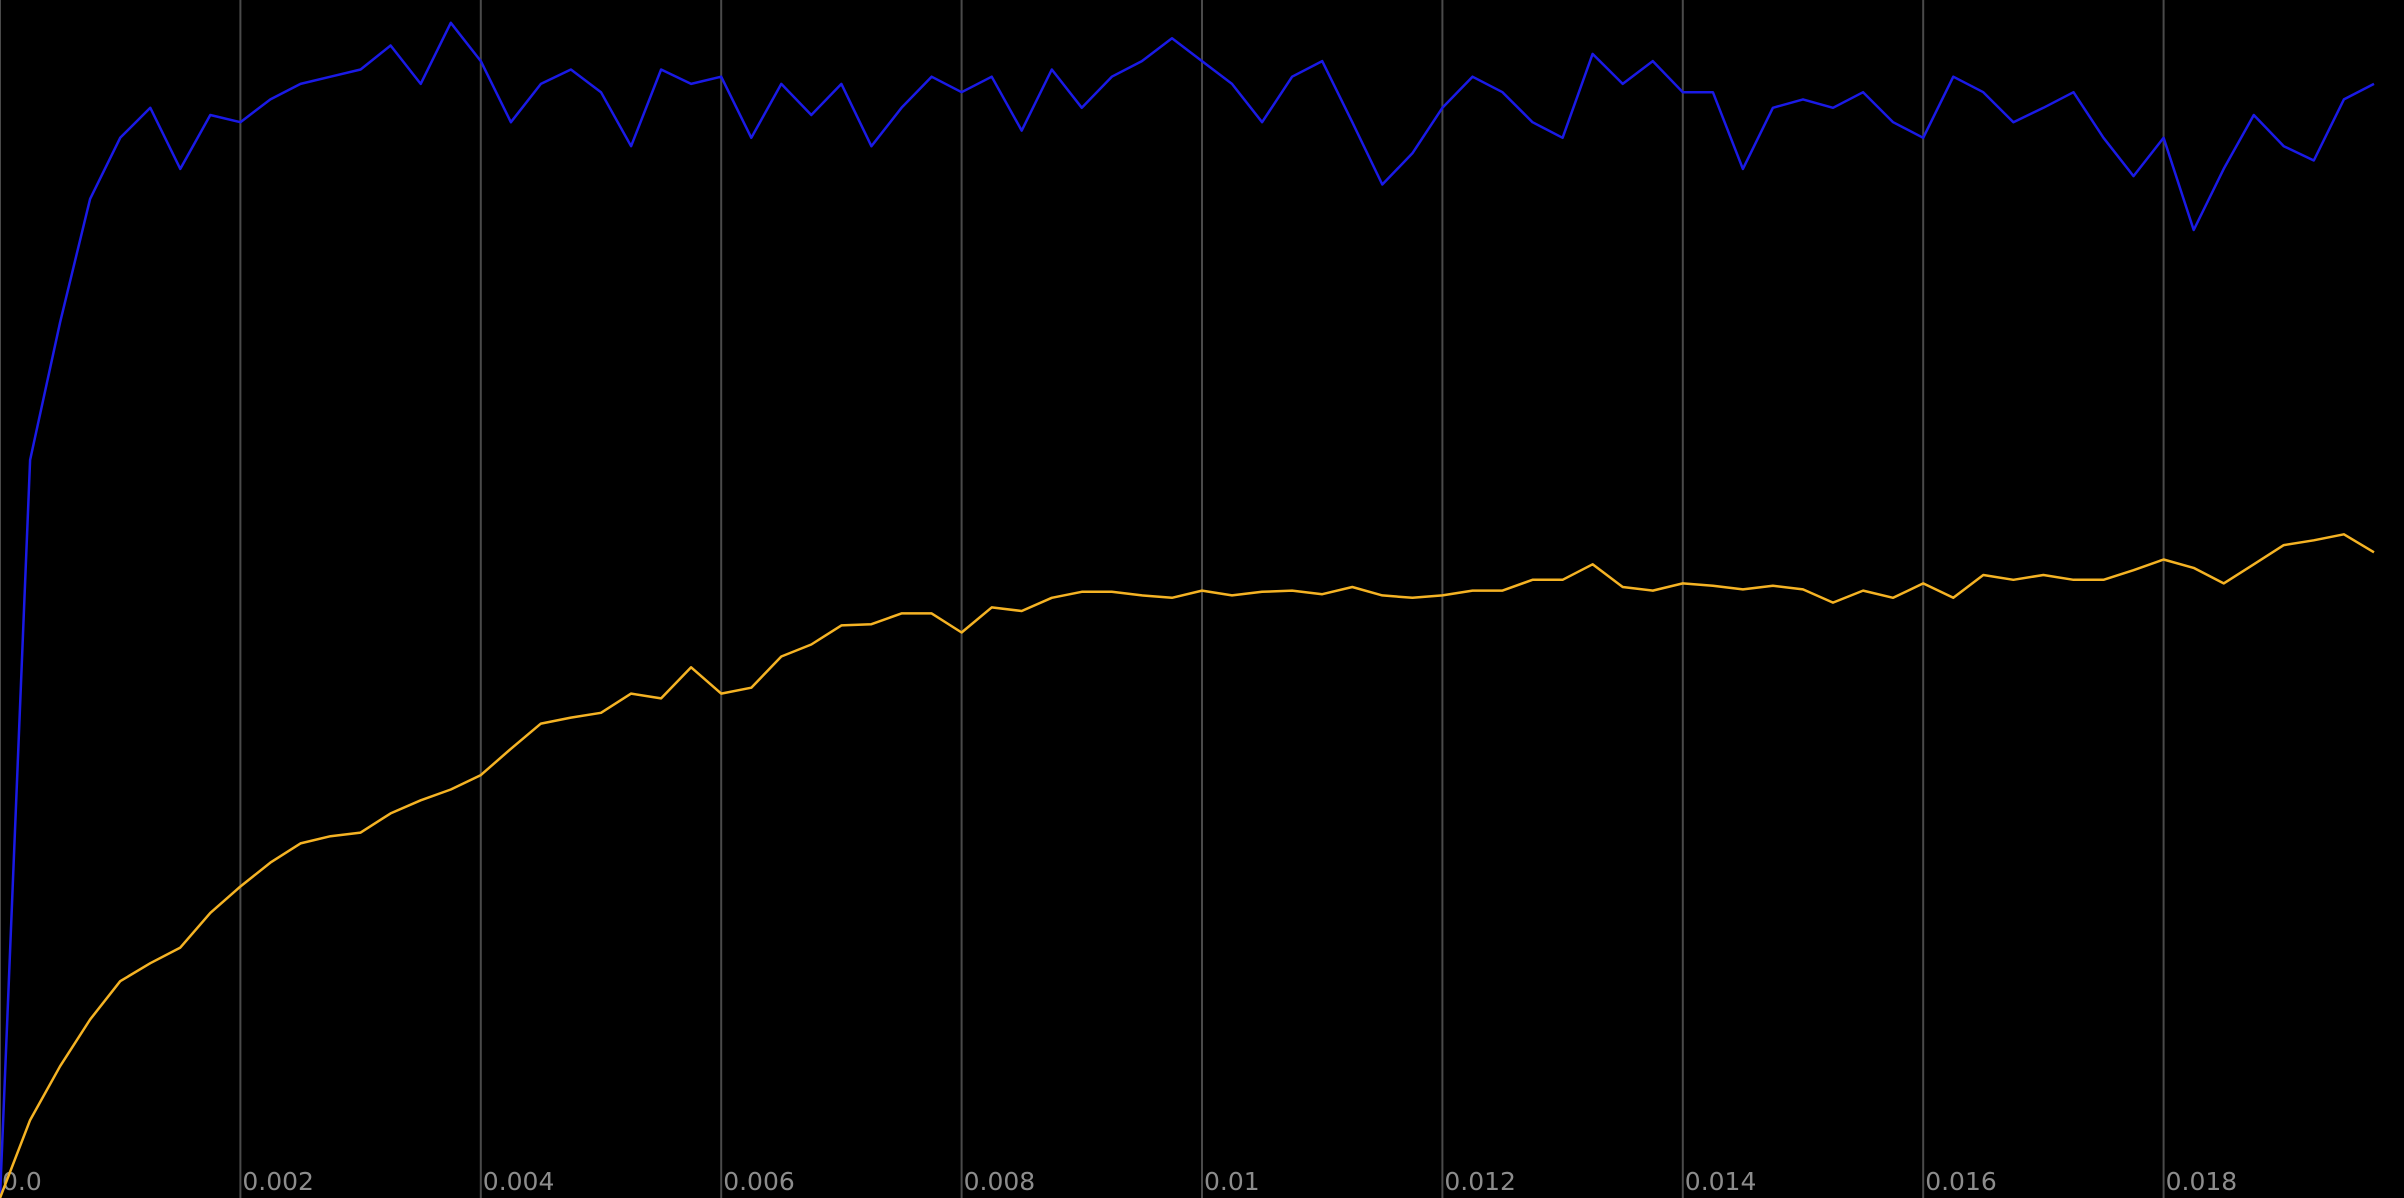 The height and width of the screenshot is (1198, 2404). I want to click on x-tick-label: 0.006, so click(759, 1181).